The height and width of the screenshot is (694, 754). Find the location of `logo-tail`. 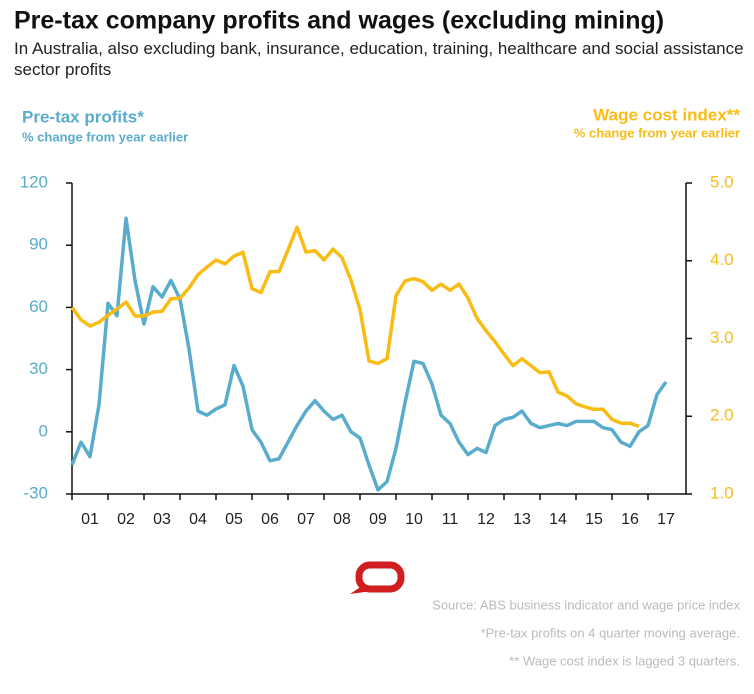

logo-tail is located at coordinates (361, 590).